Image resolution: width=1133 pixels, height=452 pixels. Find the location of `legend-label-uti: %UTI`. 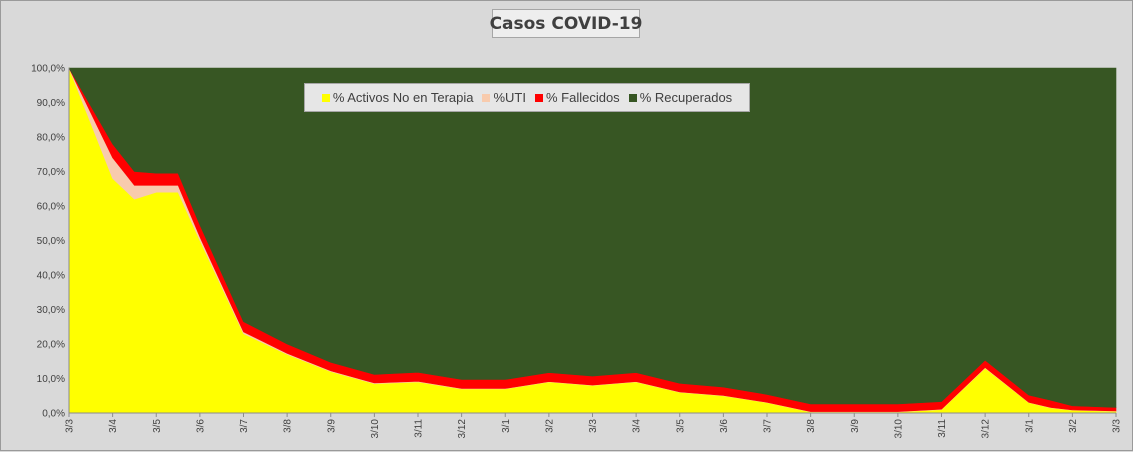

legend-label-uti: %UTI is located at coordinates (509, 97).